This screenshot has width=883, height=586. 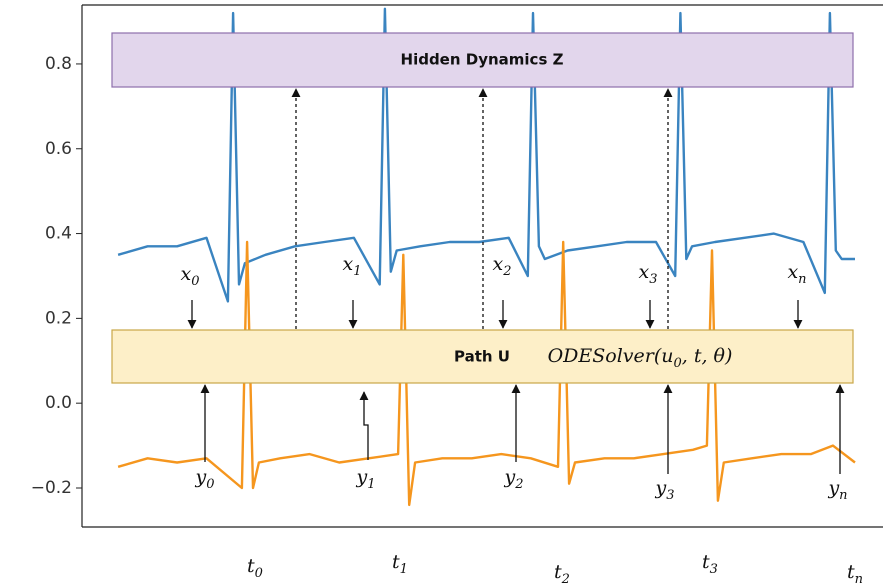 What do you see at coordinates (707, 356) in the screenshot?
I see `solver-text: , t, θ)` at bounding box center [707, 356].